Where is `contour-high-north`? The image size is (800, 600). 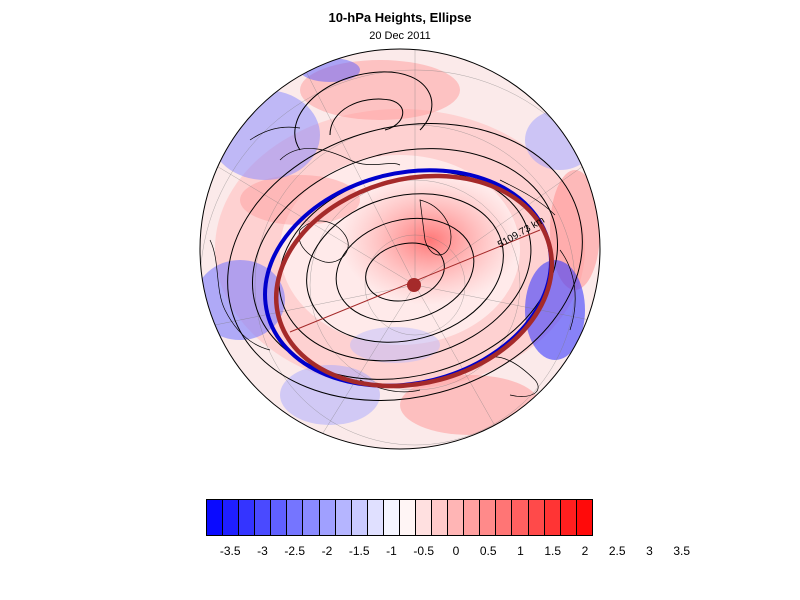
contour-high-north is located at coordinates (363, 111).